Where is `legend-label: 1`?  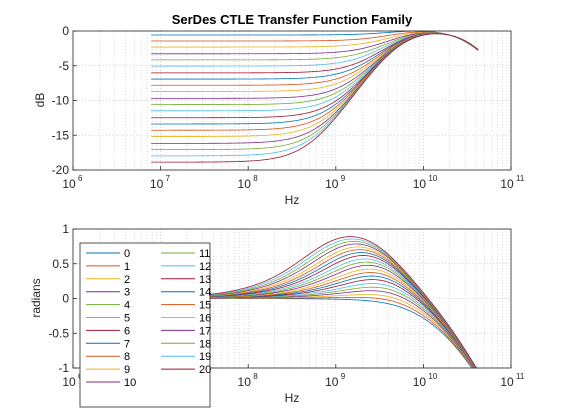 legend-label: 1 is located at coordinates (127, 267).